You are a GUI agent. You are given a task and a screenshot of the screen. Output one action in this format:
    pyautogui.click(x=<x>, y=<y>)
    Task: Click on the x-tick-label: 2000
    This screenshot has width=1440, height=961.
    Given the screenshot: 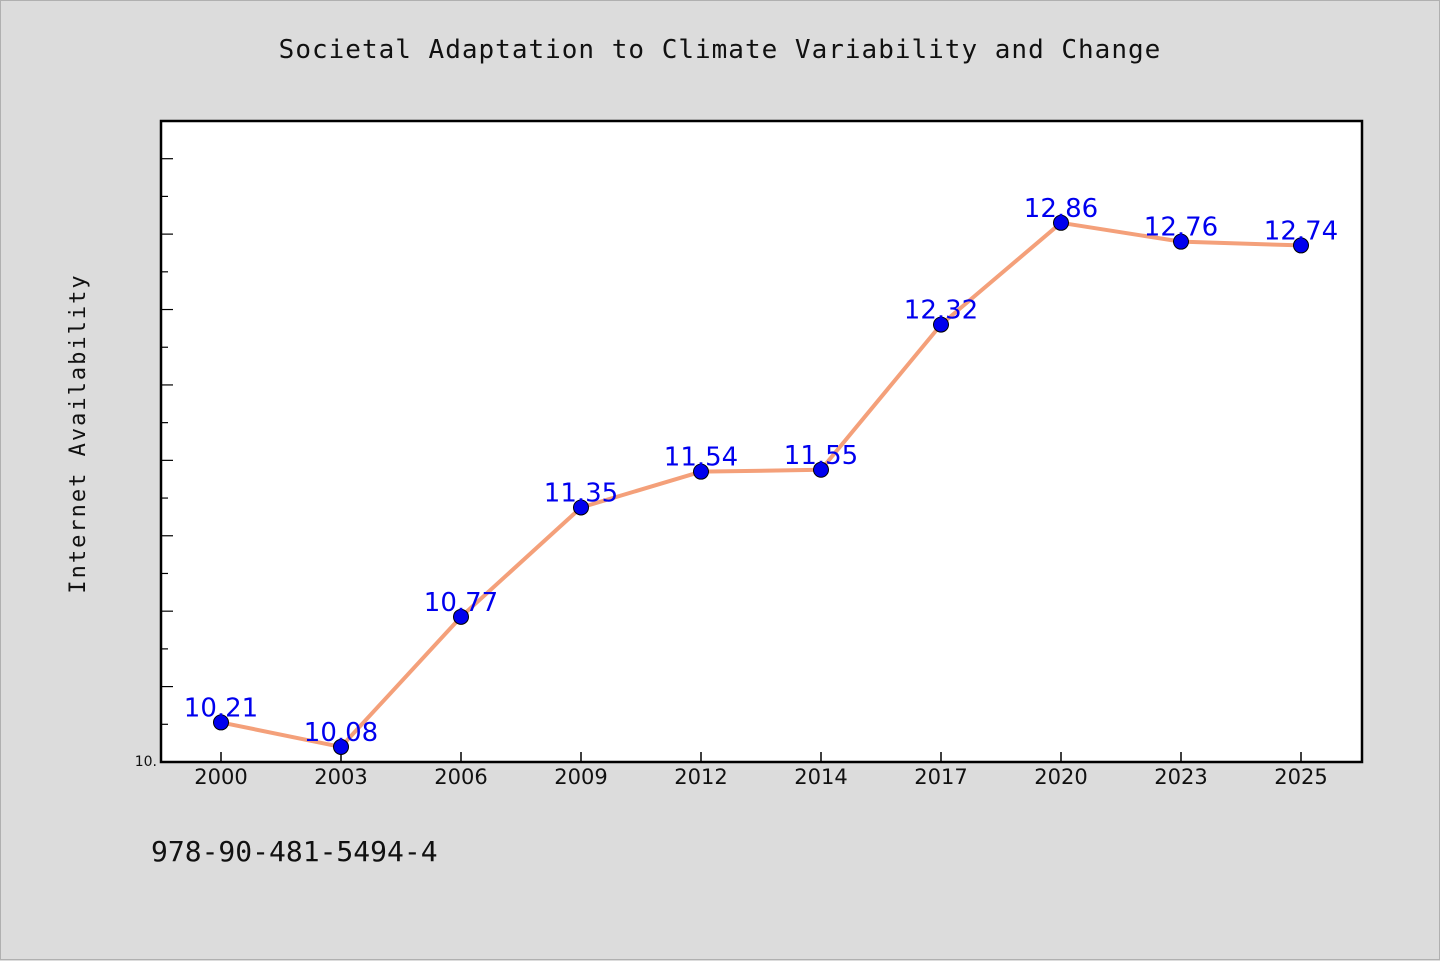 What is the action you would take?
    pyautogui.click(x=220, y=777)
    